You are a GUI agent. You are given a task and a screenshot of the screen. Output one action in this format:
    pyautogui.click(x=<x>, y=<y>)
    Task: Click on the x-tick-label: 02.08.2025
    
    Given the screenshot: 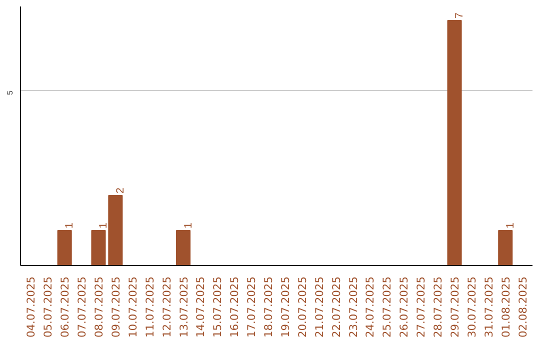 What is the action you would take?
    pyautogui.click(x=523, y=307)
    